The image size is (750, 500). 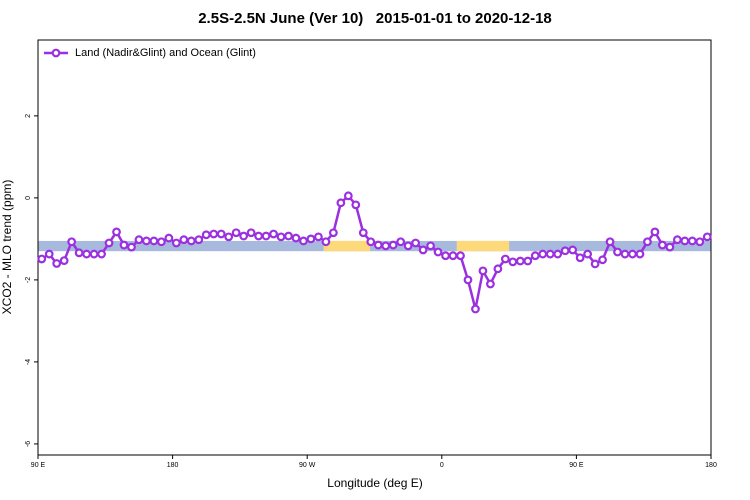 What do you see at coordinates (28, 280) in the screenshot?
I see `y-tick-label: -2` at bounding box center [28, 280].